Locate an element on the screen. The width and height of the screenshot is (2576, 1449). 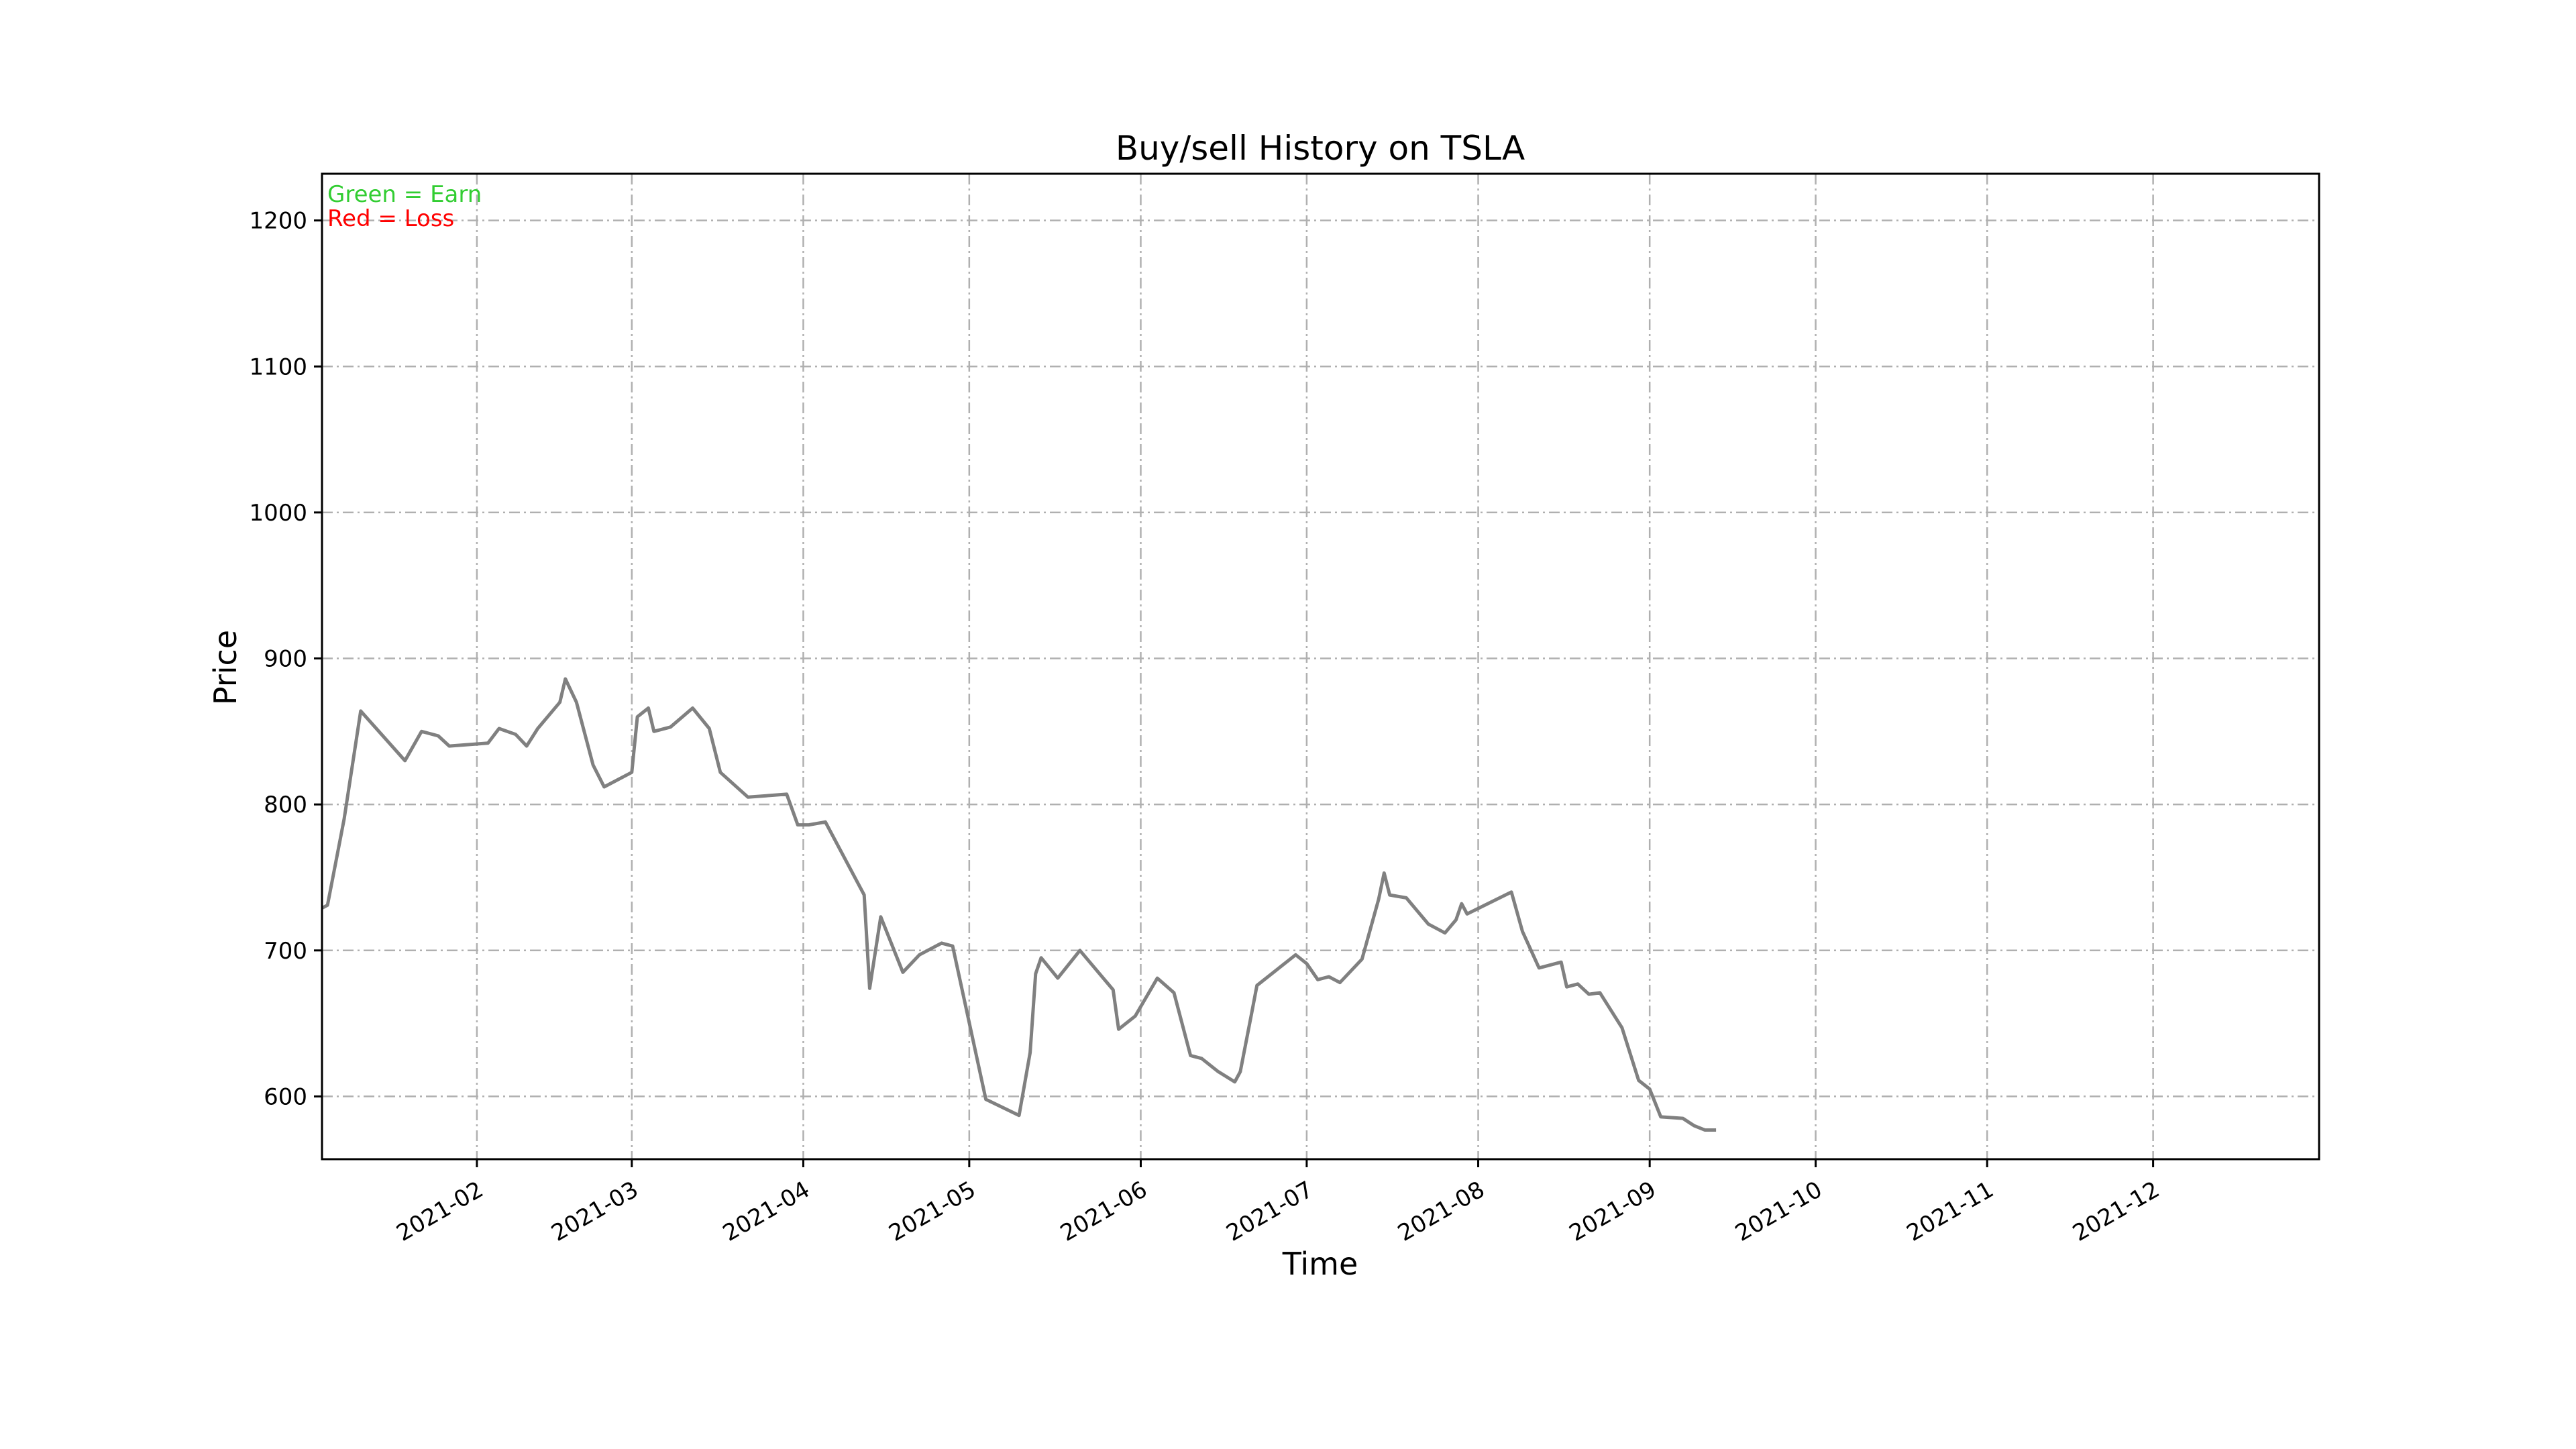
y-tick-label: 1100 is located at coordinates (278, 367).